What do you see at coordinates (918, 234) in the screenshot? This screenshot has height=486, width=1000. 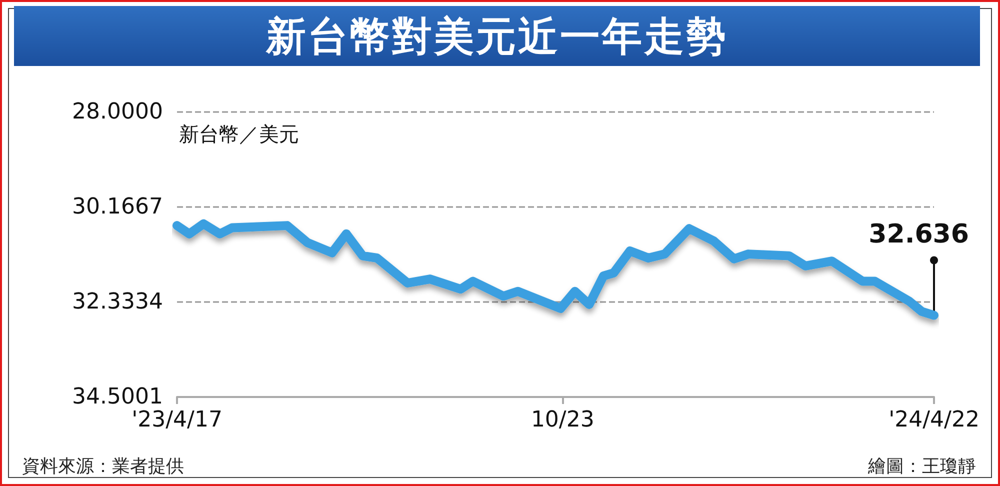 I see `annotation: 32.636` at bounding box center [918, 234].